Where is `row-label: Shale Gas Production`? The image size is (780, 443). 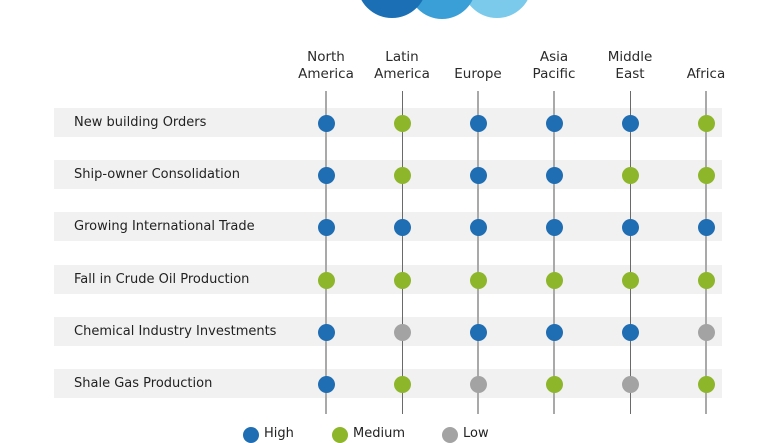 row-label: Shale Gas Production is located at coordinates (143, 383).